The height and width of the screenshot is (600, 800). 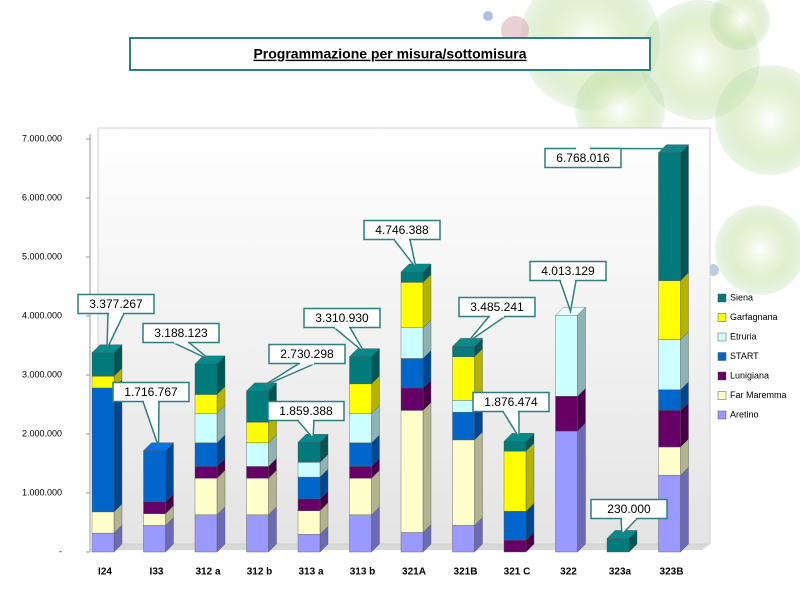 What do you see at coordinates (511, 402) in the screenshot?
I see `total-label: 1.876.474` at bounding box center [511, 402].